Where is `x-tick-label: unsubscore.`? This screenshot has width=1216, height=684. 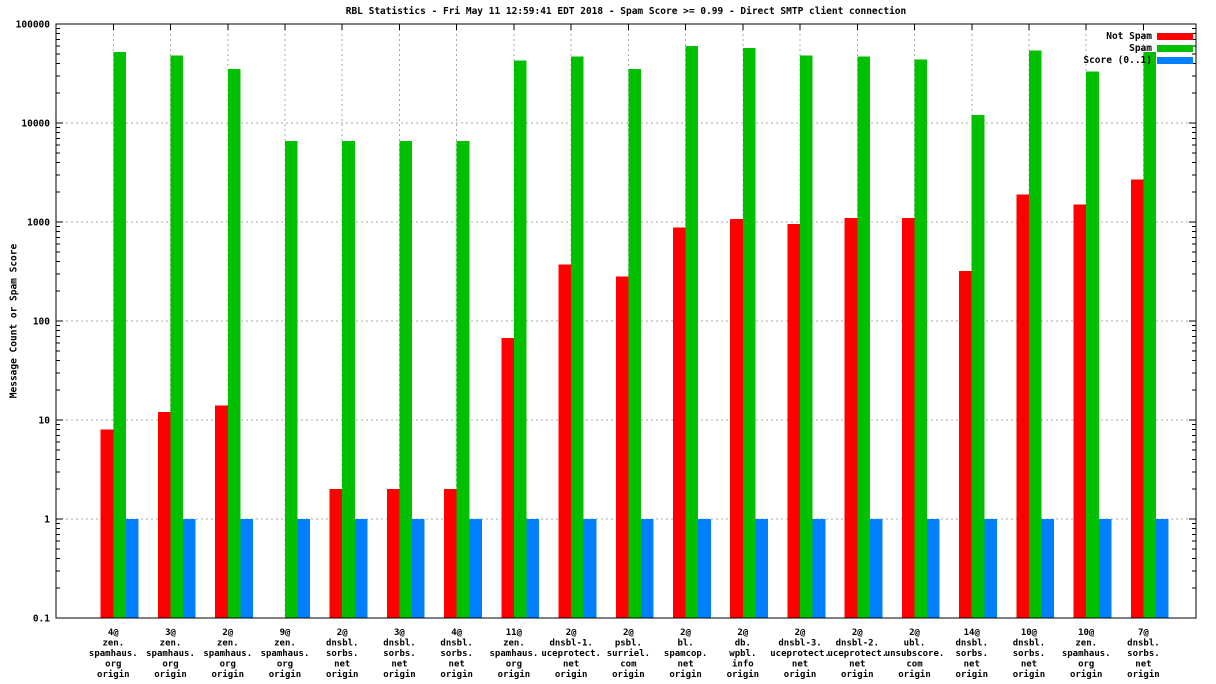
x-tick-label: unsubscore. is located at coordinates (915, 654).